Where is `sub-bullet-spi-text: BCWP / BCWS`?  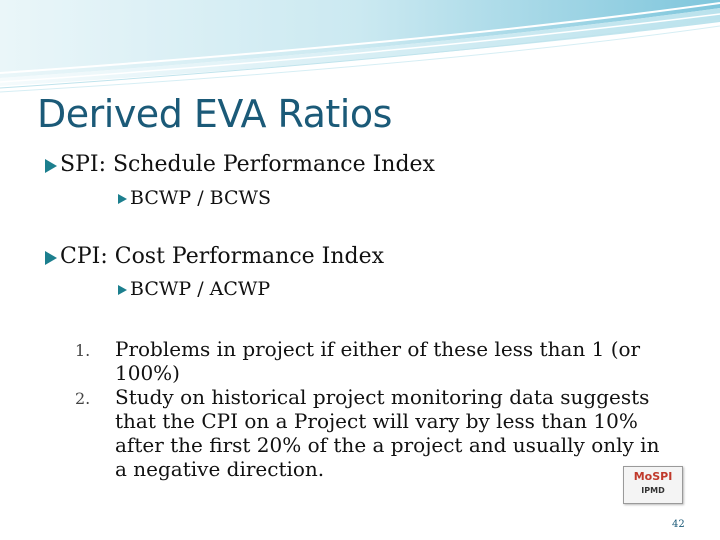 sub-bullet-spi-text: BCWP / BCWS is located at coordinates (201, 198).